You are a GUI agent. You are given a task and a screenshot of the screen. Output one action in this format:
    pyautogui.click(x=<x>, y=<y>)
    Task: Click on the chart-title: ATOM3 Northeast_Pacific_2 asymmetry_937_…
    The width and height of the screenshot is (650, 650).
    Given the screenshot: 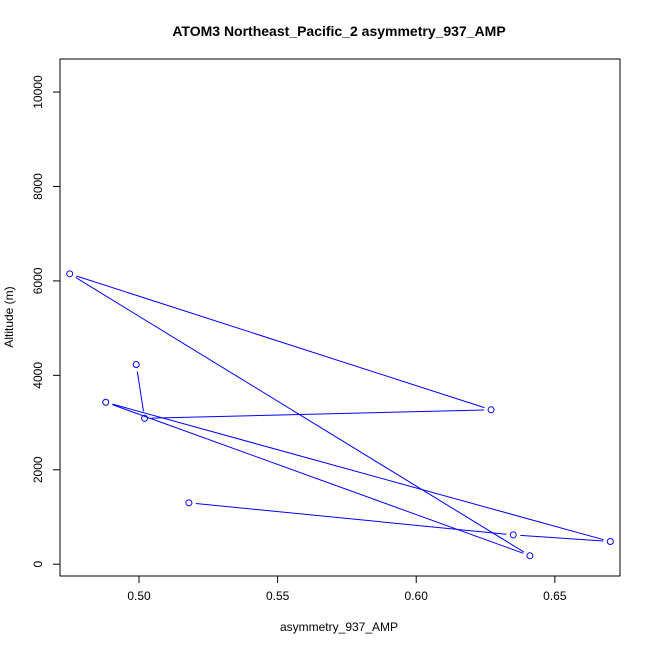 What is the action you would take?
    pyautogui.click(x=338, y=31)
    